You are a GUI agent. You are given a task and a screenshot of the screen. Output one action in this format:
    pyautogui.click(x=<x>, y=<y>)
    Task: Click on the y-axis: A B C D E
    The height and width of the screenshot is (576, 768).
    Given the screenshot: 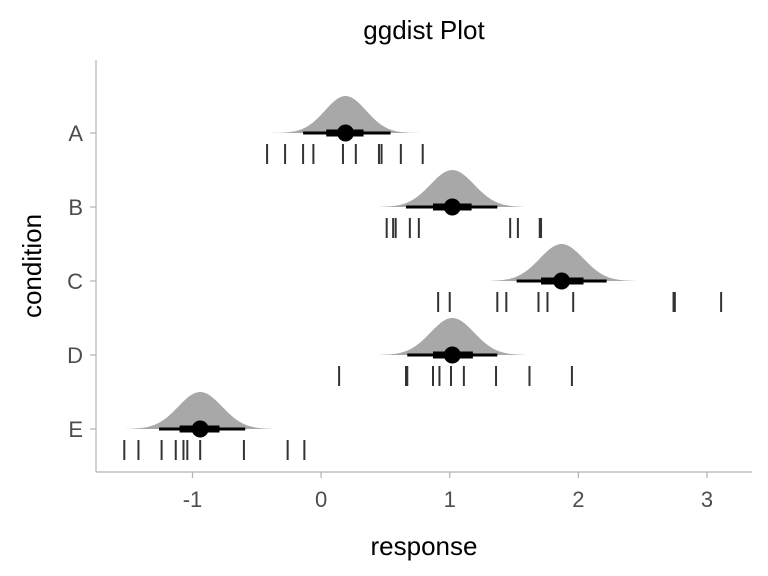 What is the action you would take?
    pyautogui.click(x=81, y=281)
    